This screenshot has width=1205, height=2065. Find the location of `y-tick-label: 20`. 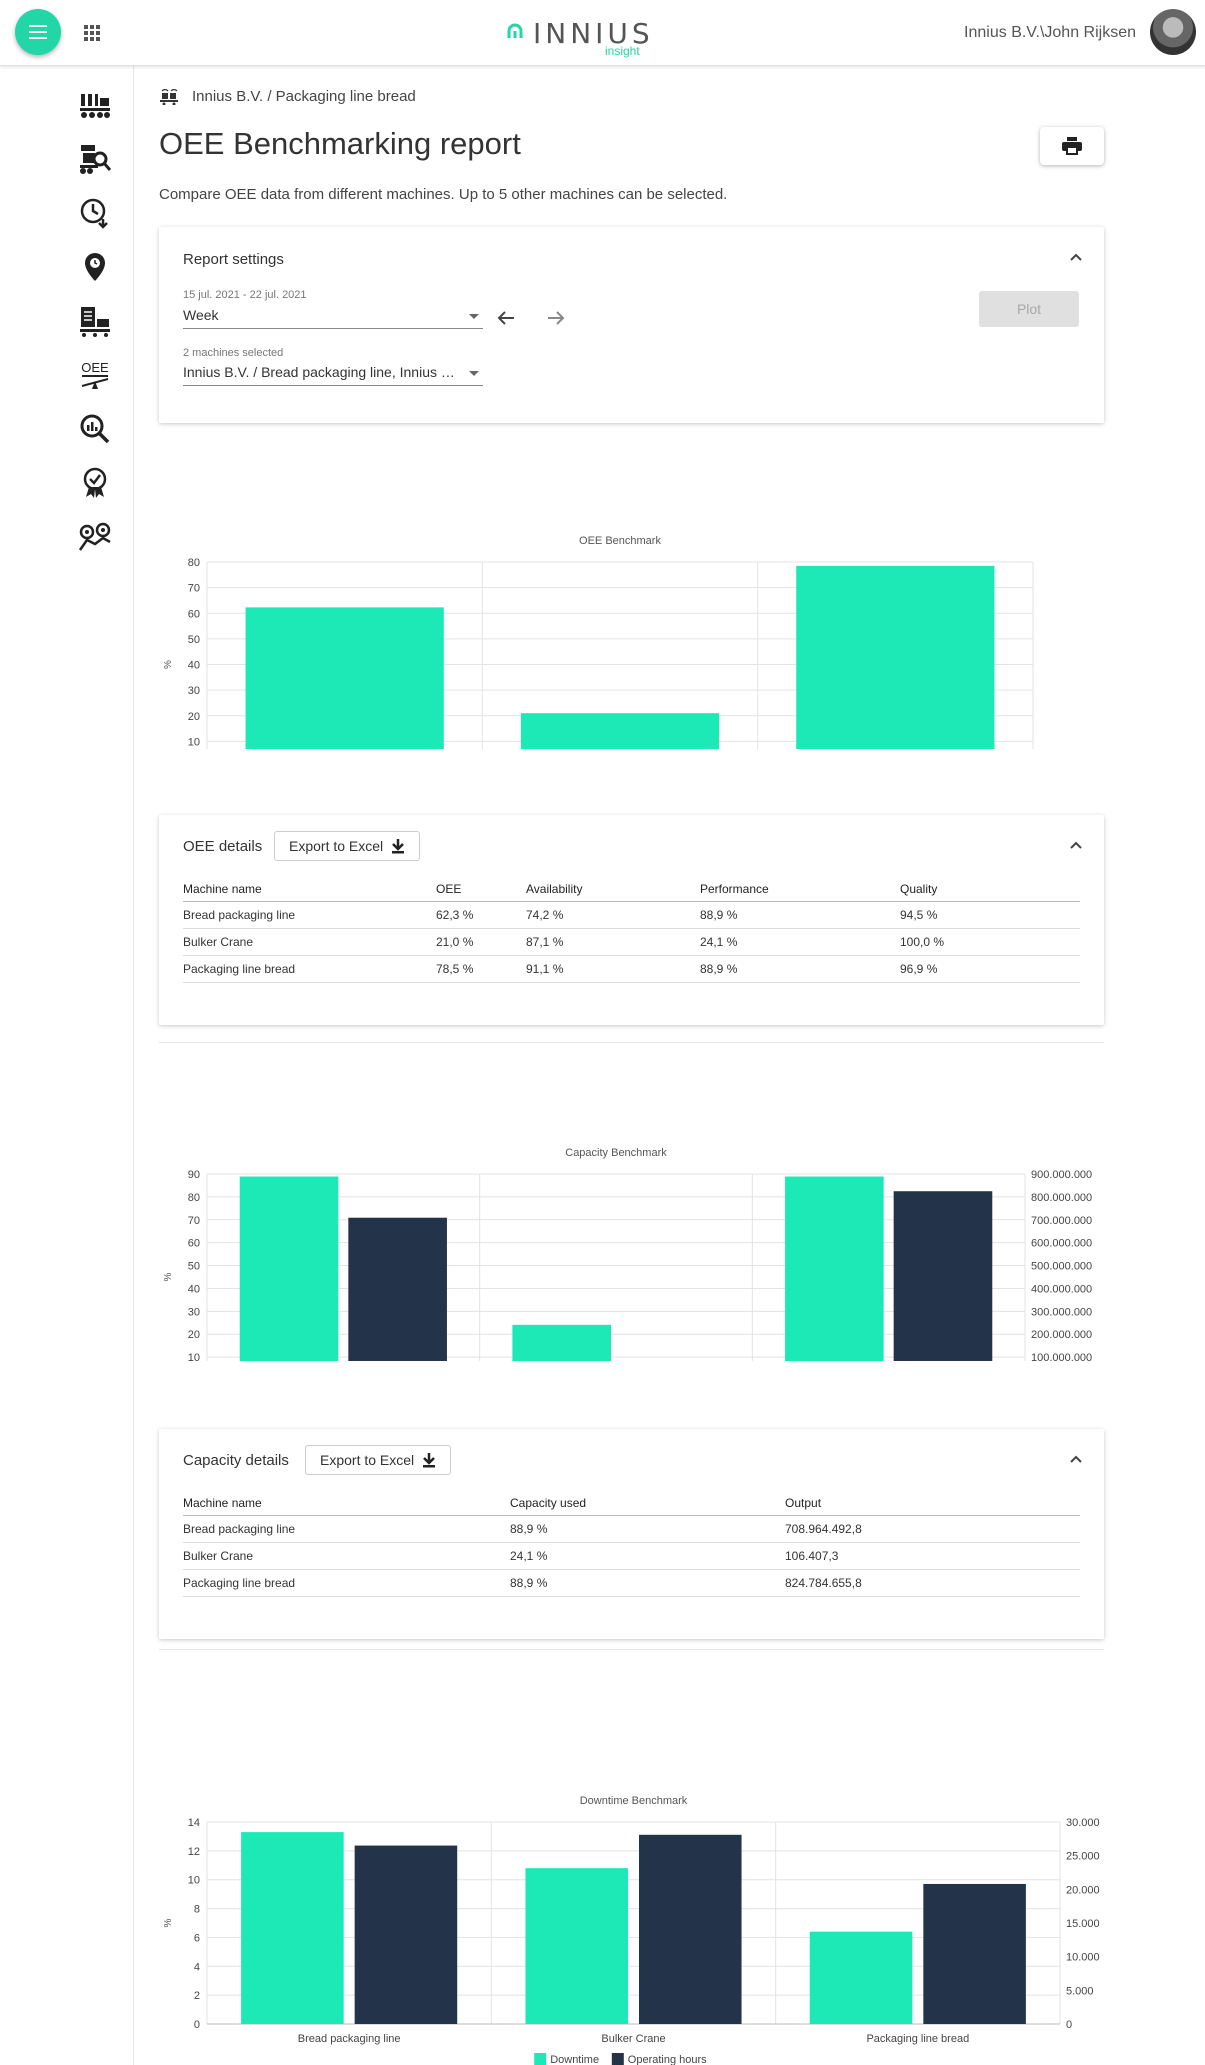

y-tick-label: 20 is located at coordinates (194, 717).